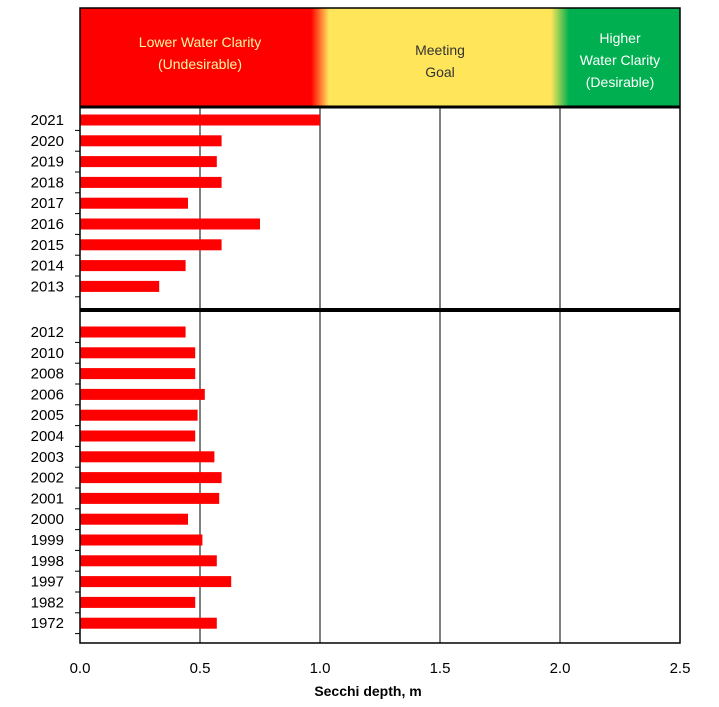 The height and width of the screenshot is (707, 719). I want to click on x-tick-label: 2.5, so click(680, 668).